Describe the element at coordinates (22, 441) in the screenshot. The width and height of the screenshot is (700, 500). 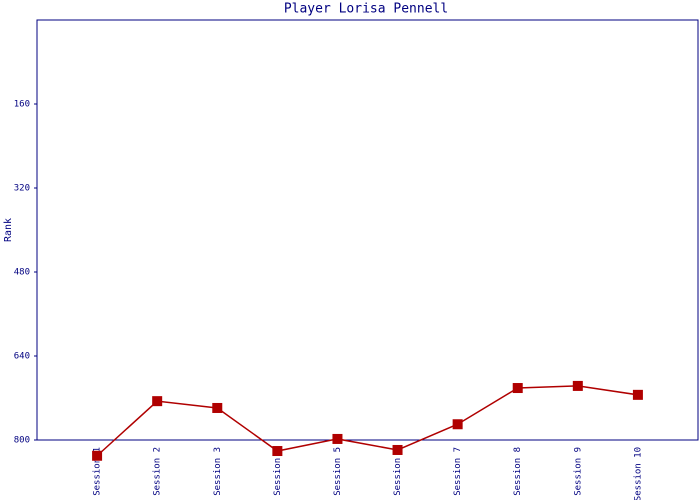
I see `y-tick-label: 800` at that location.